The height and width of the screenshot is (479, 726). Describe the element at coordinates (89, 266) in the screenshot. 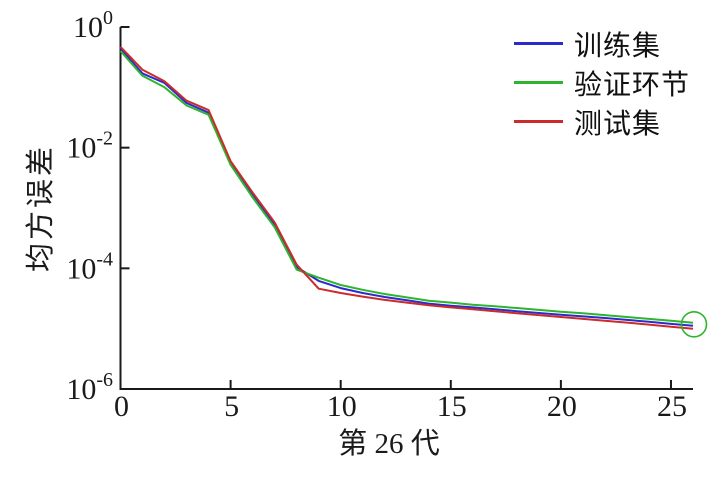

I see `y-tick-label: 10⁻⁴` at that location.